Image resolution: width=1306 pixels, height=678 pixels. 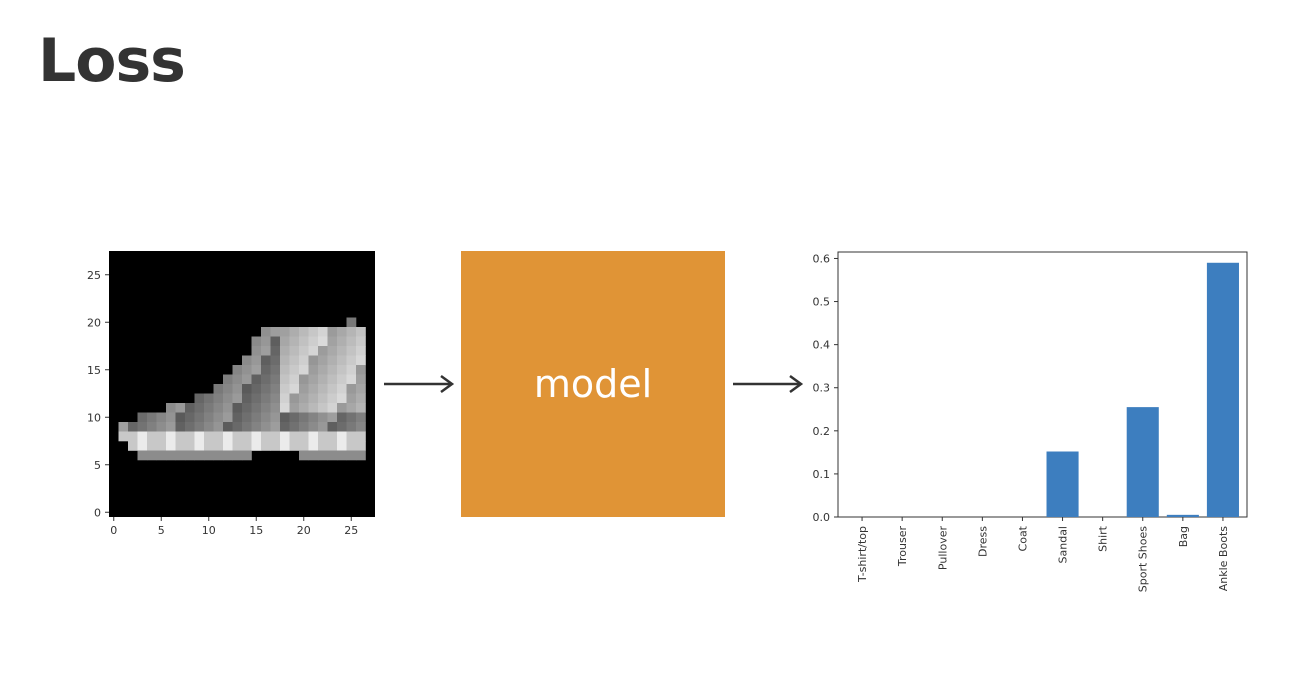 What do you see at coordinates (1223, 559) in the screenshot?
I see `chart-x-tick-label: Ankle Boots` at bounding box center [1223, 559].